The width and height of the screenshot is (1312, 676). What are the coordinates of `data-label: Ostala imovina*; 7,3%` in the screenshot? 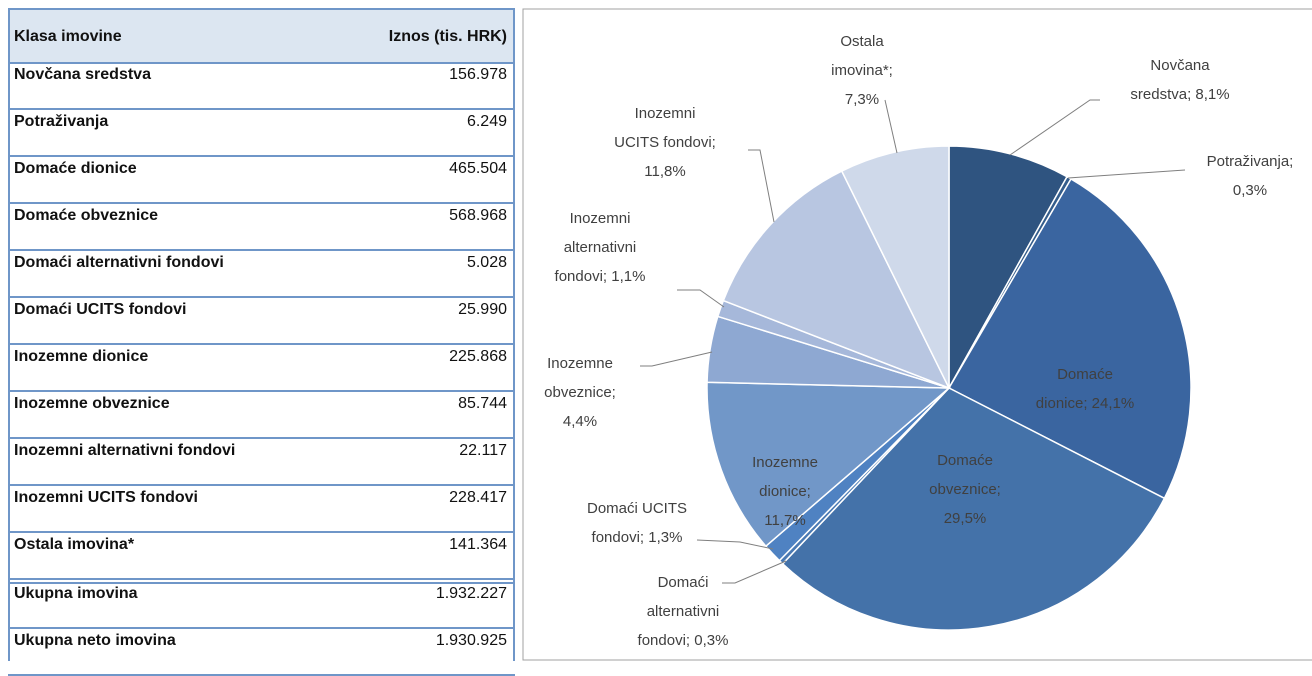 It's located at (862, 70).